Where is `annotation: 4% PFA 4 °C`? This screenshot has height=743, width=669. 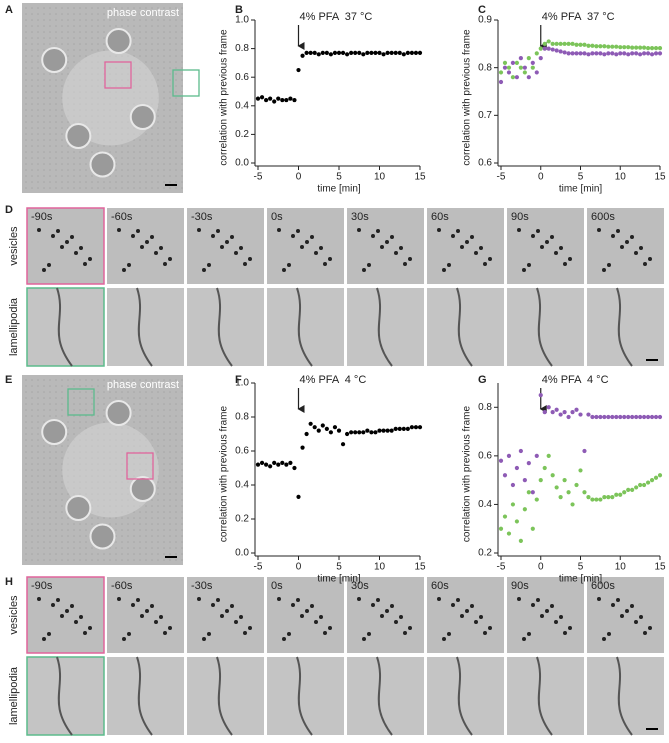 annotation: 4% PFA 4 °C is located at coordinates (333, 380).